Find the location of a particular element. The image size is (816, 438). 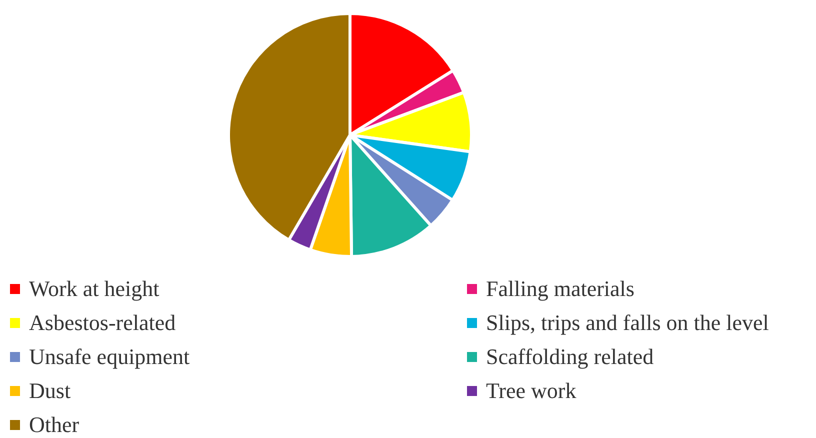

legend-label: Unsafe equipment is located at coordinates (109, 357).